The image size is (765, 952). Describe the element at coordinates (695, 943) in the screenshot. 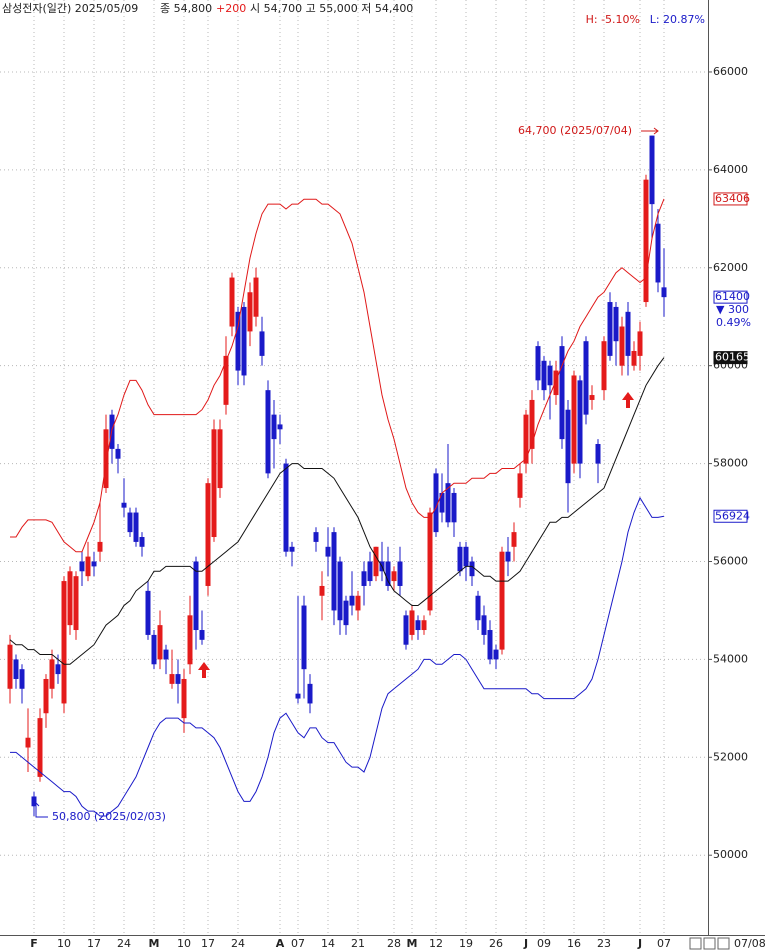

I see `draw-icon` at that location.